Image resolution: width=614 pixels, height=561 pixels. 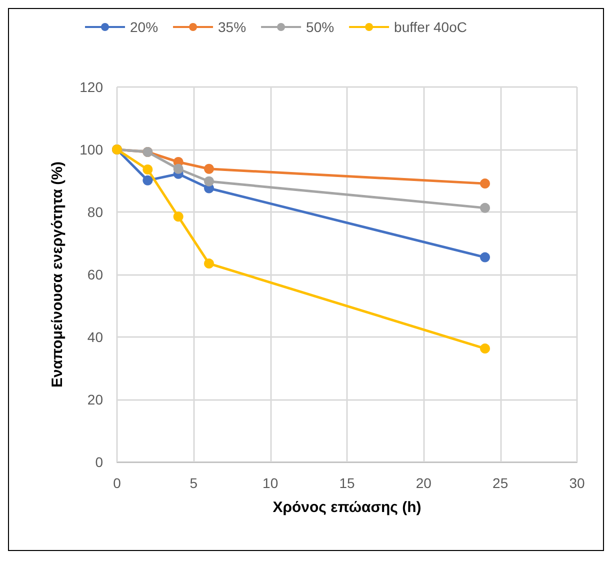 What do you see at coordinates (194, 483) in the screenshot?
I see `x-tick-label: 5` at bounding box center [194, 483].